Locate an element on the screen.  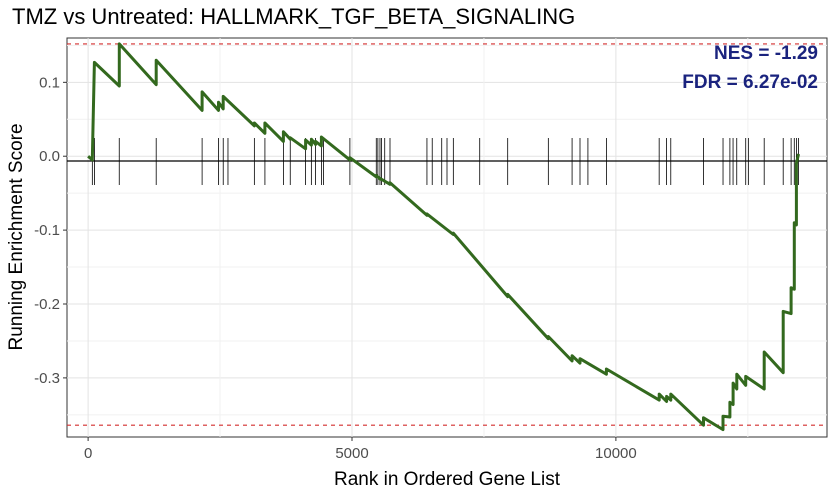
y-tick-label: 0.1 is located at coordinates (49, 82).